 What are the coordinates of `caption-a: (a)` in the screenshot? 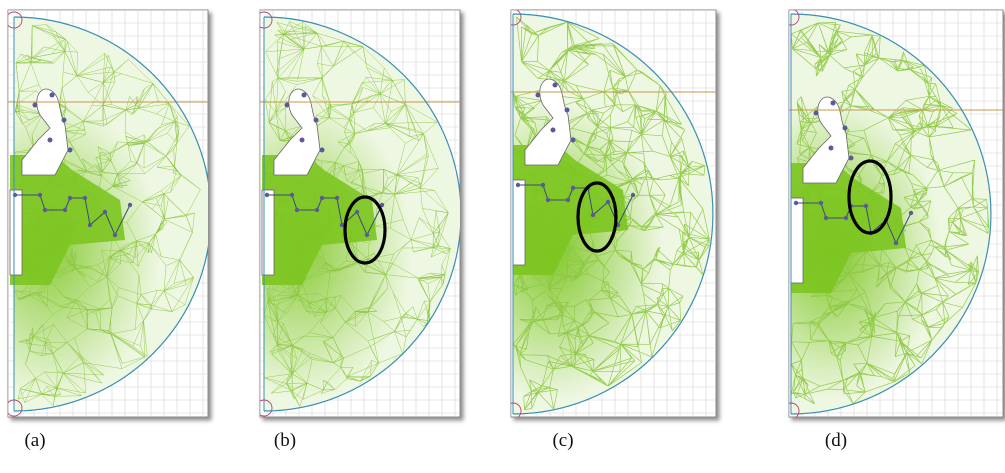 It's located at (35, 440).